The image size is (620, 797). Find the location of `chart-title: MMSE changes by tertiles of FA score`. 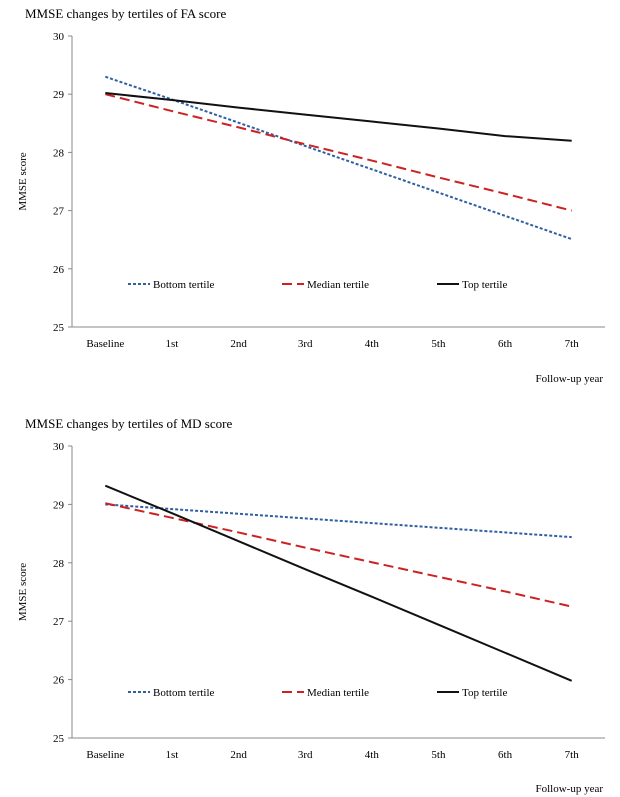

chart-title: MMSE changes by tertiles of FA score is located at coordinates (125, 13).